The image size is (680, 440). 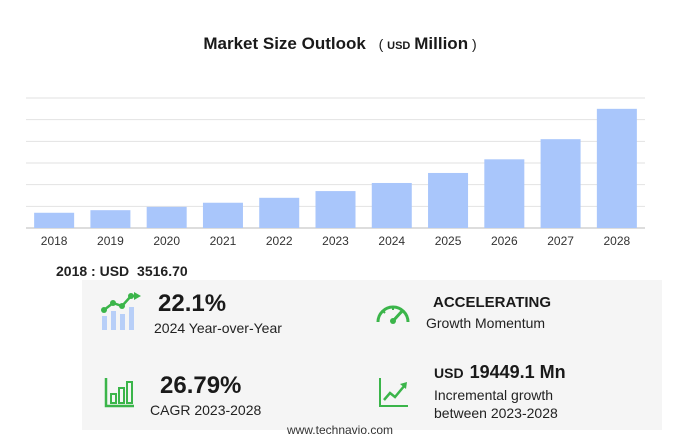 I want to click on x-tick-label: 2024, so click(x=391, y=241).